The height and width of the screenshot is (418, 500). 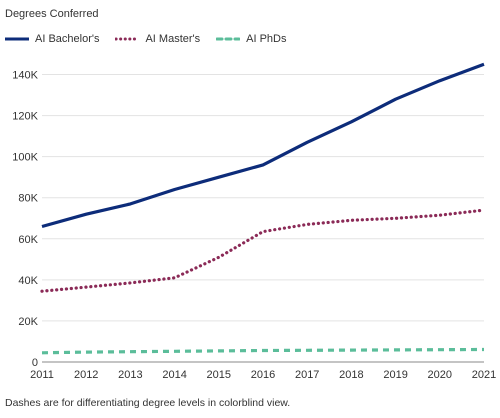 What do you see at coordinates (86, 375) in the screenshot?
I see `x-tick-label-1: 2012` at bounding box center [86, 375].